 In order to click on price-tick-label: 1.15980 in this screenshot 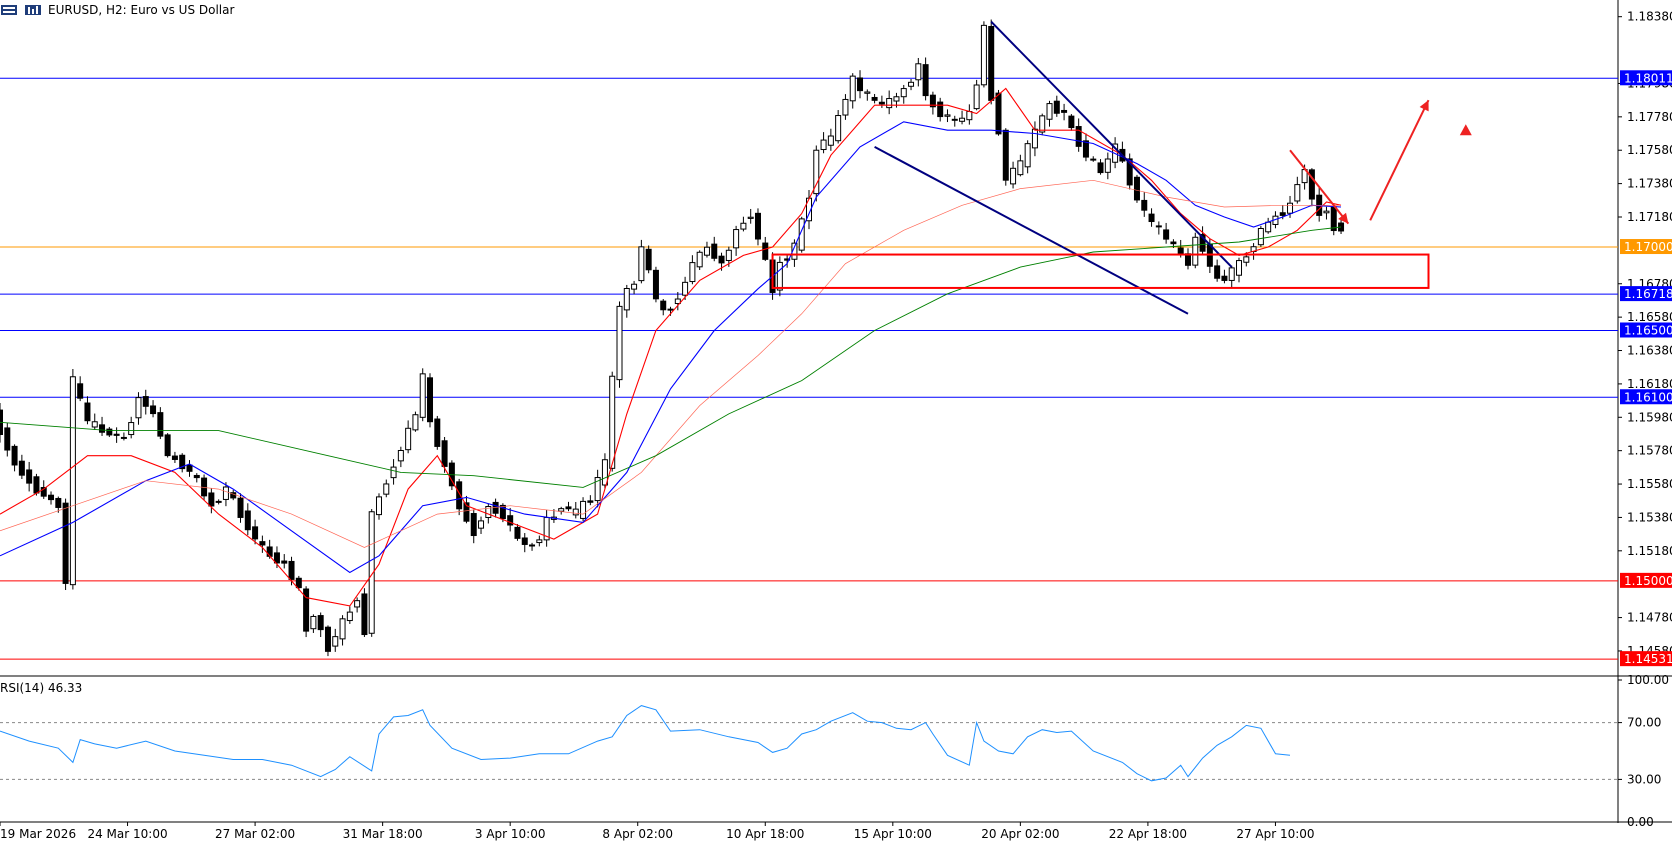, I will do `click(1649, 417)`.